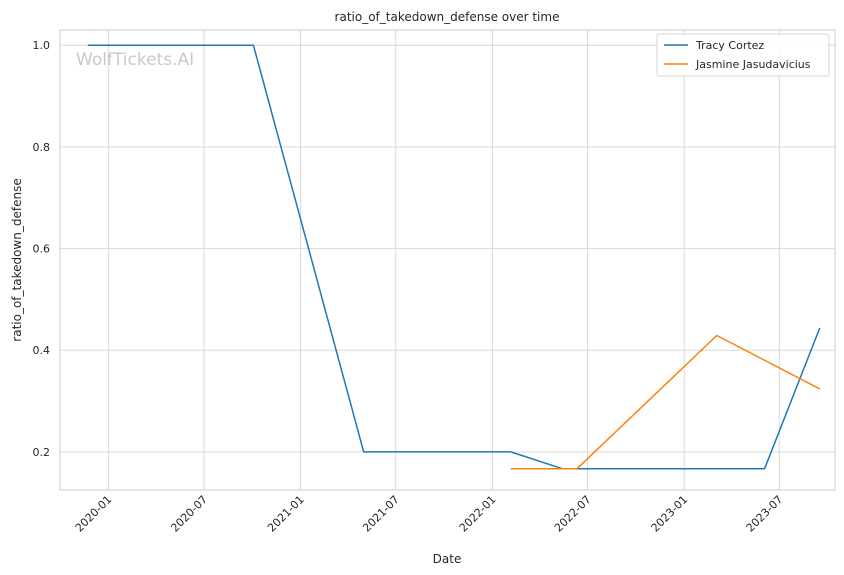  What do you see at coordinates (447, 559) in the screenshot?
I see `x-axis-label: Date` at bounding box center [447, 559].